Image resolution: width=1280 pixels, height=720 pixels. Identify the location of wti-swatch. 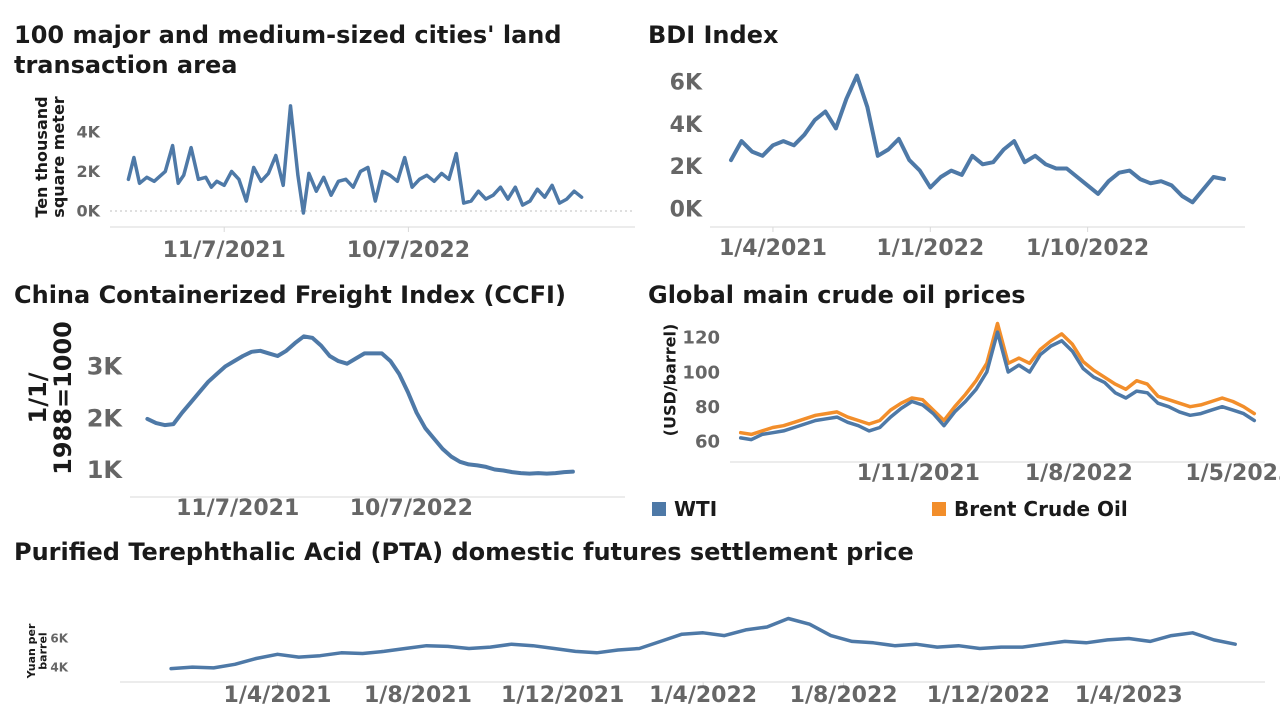
(659, 509).